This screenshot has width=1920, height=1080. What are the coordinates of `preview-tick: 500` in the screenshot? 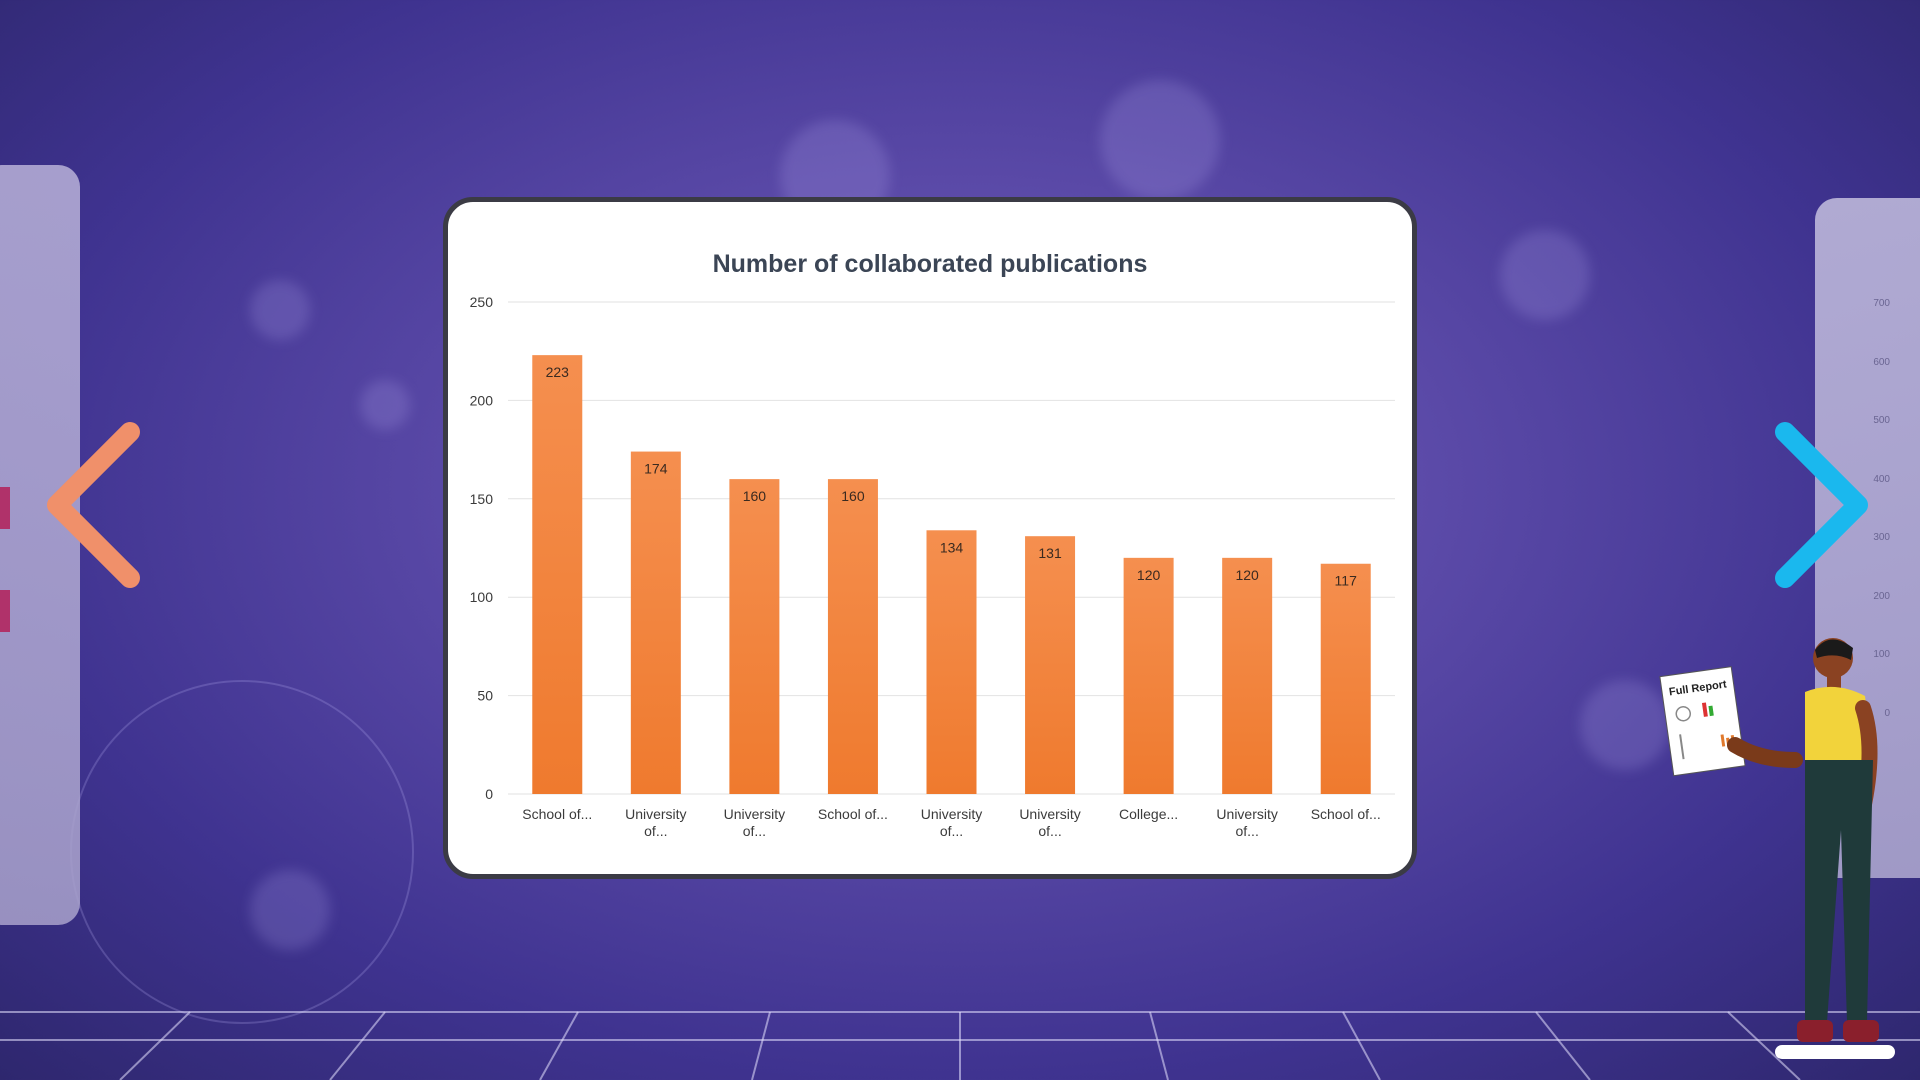 It's located at (1881, 420).